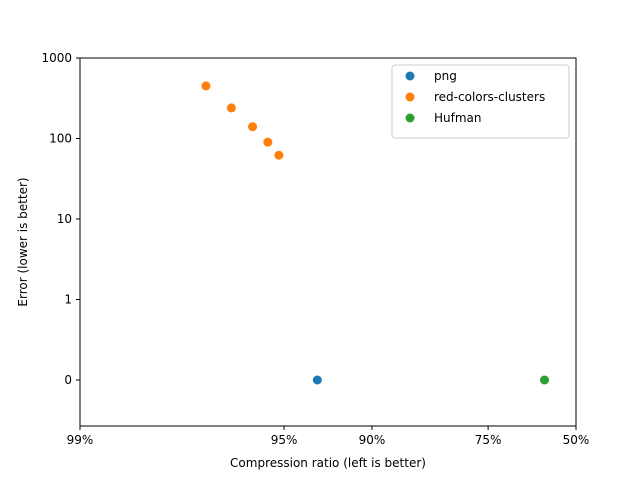  I want to click on y-tick-label: 1, so click(68, 300).